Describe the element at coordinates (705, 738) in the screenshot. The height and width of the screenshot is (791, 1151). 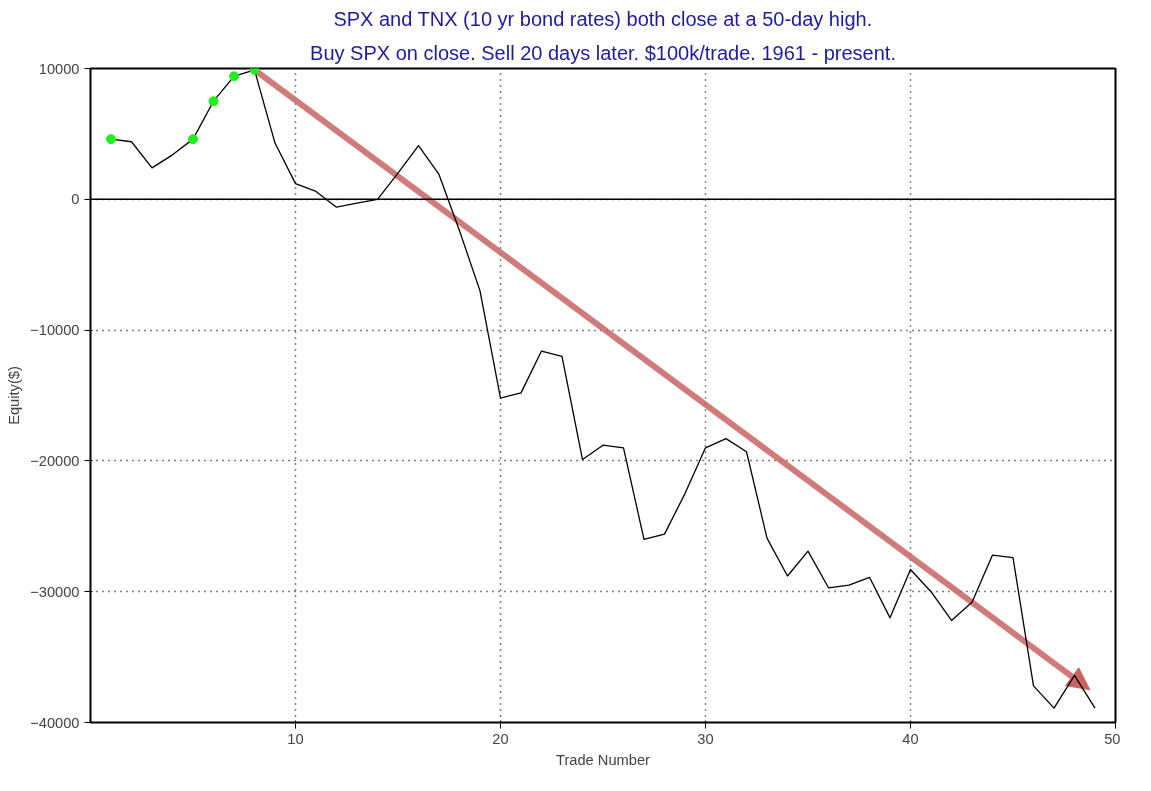
I see `x-tick-label: 30` at that location.